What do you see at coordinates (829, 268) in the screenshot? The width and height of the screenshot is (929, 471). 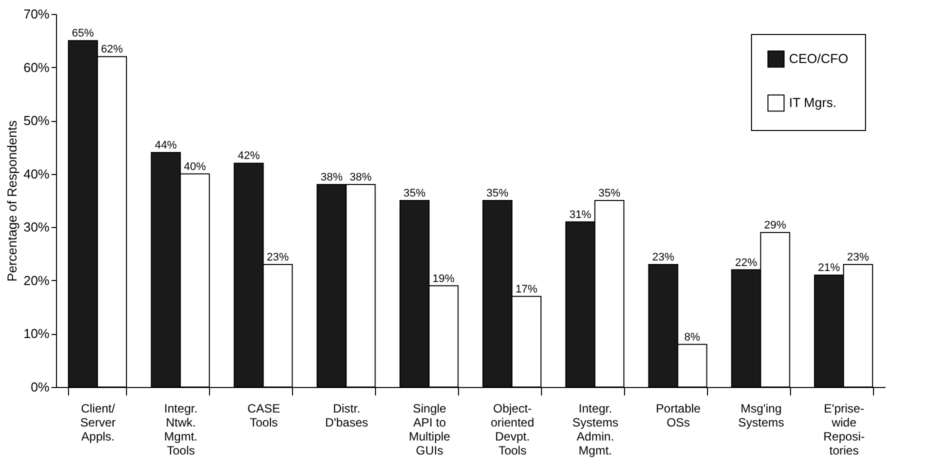 I see `data-label: 21%` at bounding box center [829, 268].